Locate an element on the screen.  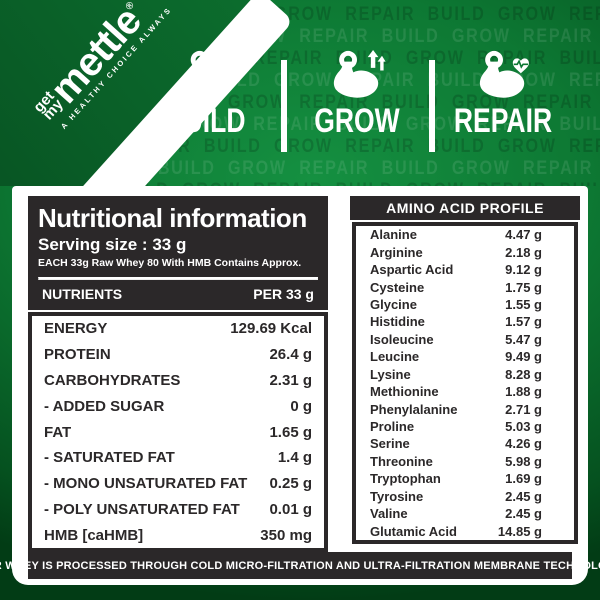
nutrition-row: FAT 1.65 g is located at coordinates (178, 432).